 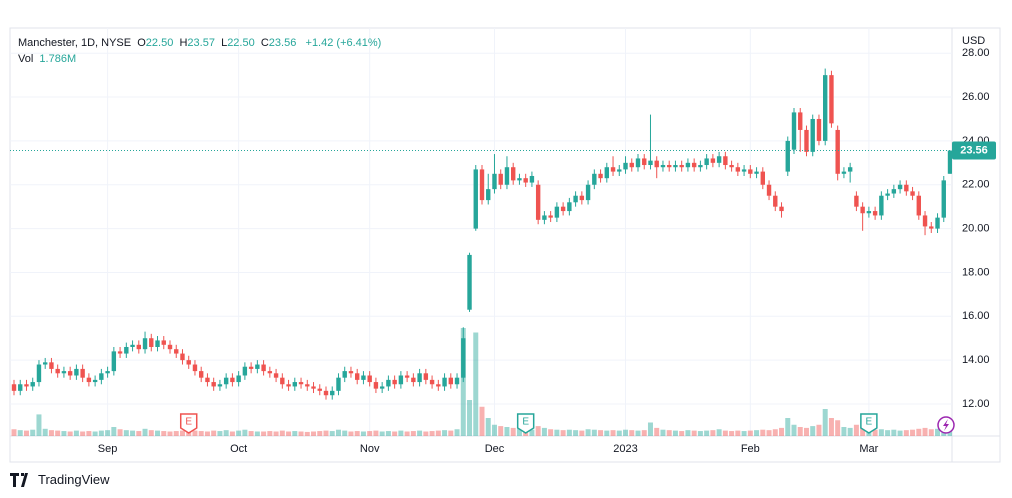 I want to click on last-price-box, so click(x=974, y=150).